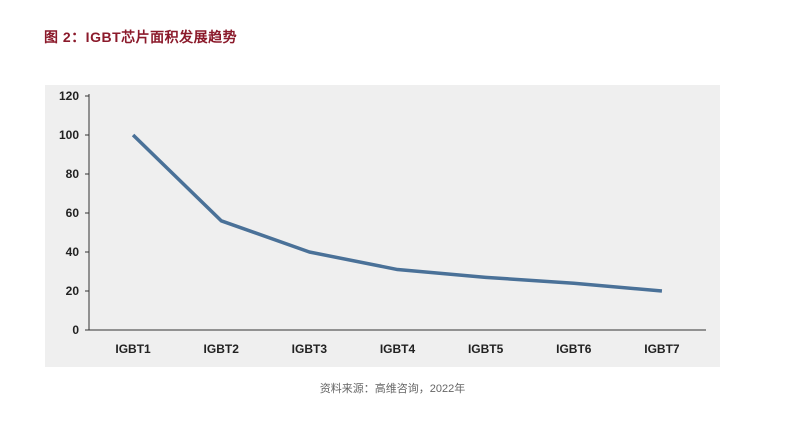  I want to click on x-tick-label: IGBT1, so click(133, 349).